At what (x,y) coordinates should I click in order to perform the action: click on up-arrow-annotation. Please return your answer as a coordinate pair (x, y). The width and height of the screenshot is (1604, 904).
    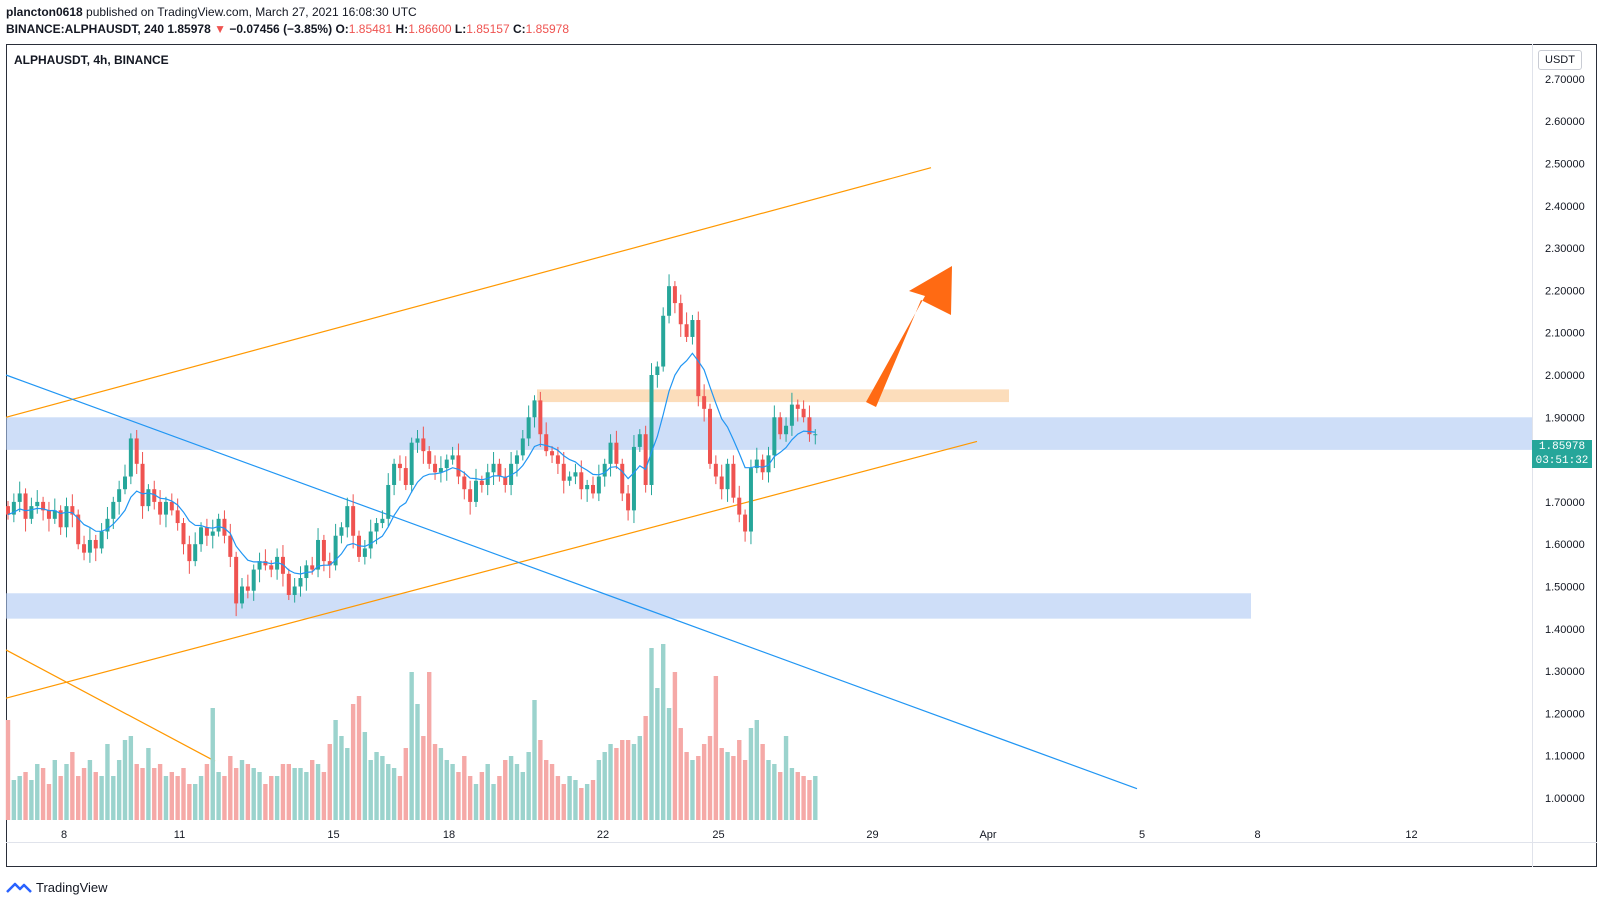
    Looking at the image, I should click on (909, 336).